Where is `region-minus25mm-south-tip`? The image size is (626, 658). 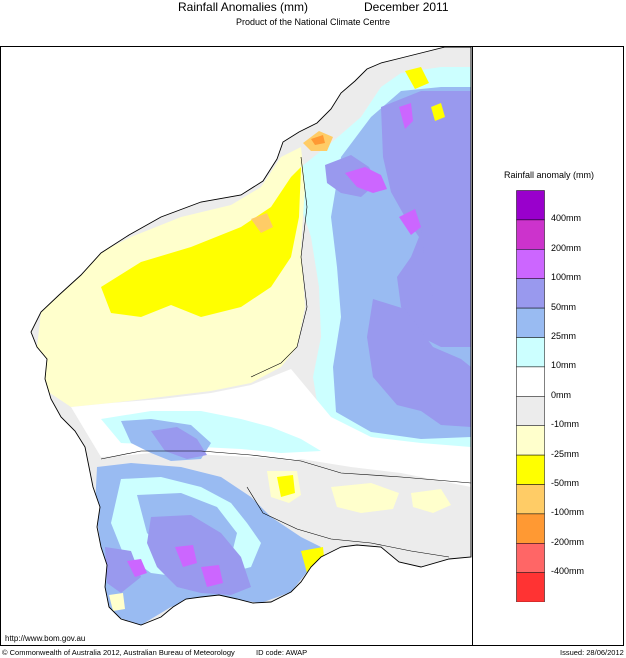
region-minus25mm-south-tip is located at coordinates (117, 602).